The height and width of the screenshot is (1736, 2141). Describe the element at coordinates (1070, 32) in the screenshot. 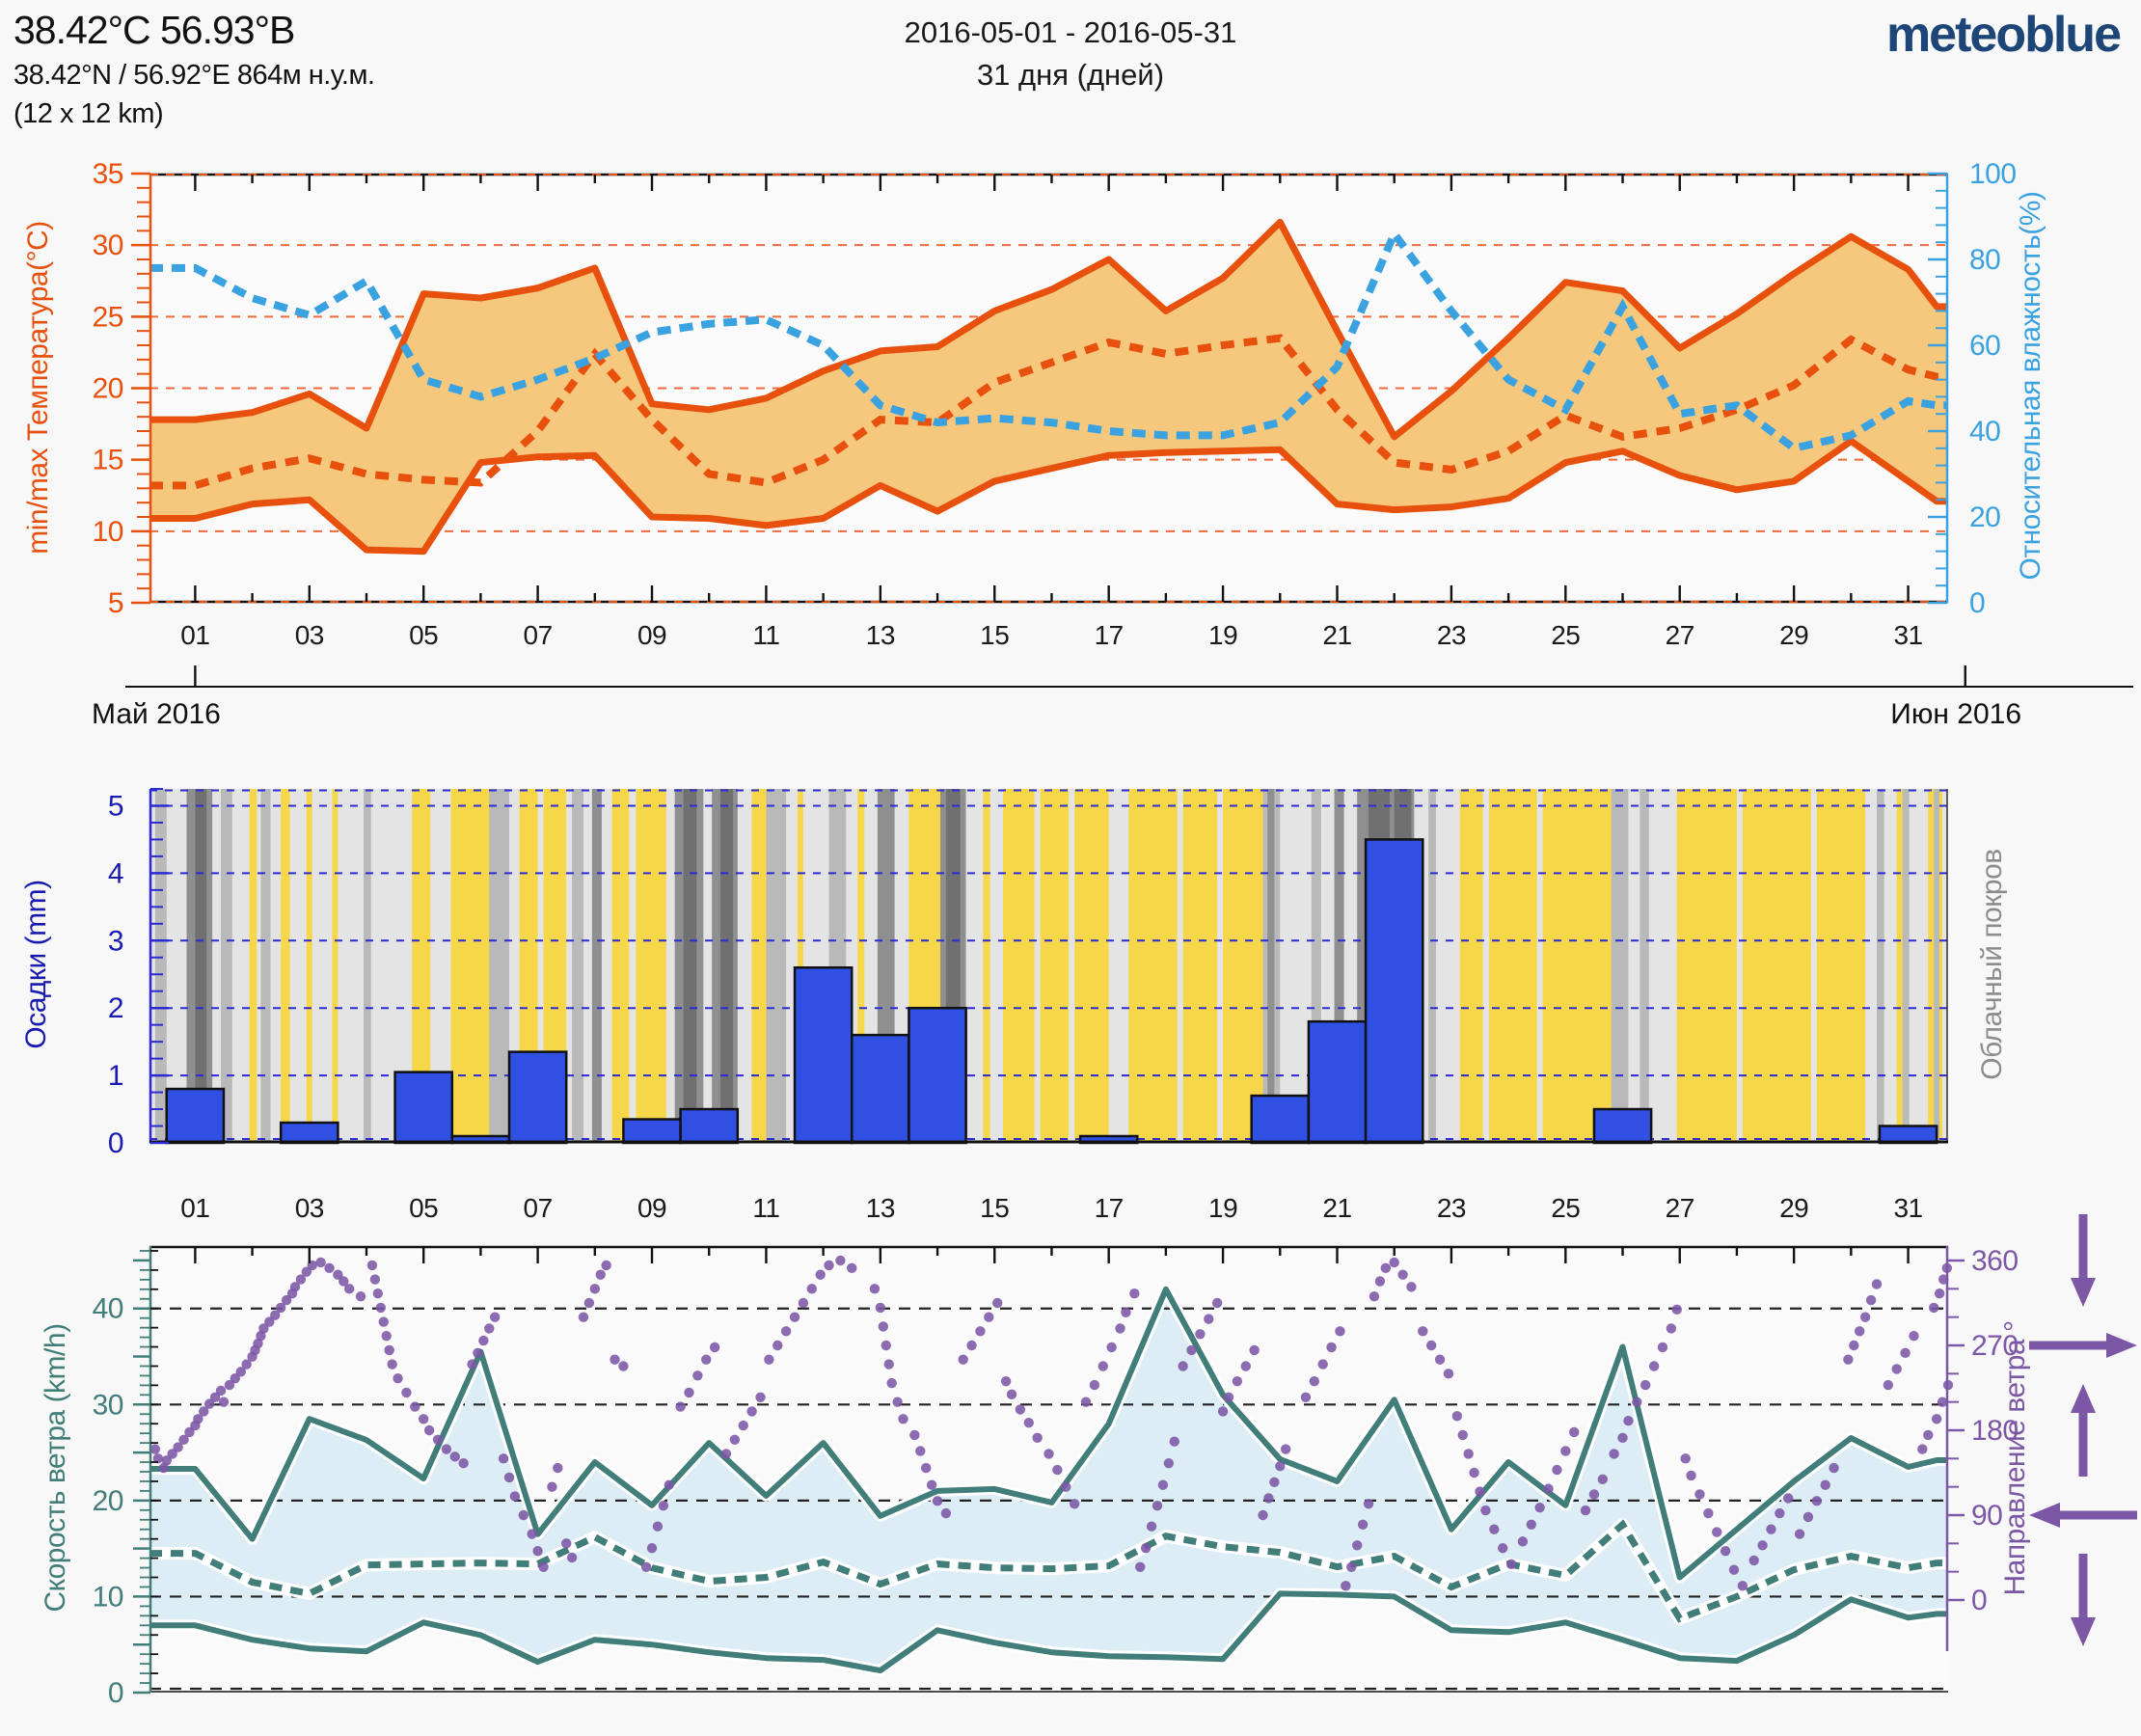

I see `date-range: 2016-05-01 - 2016-05-31` at that location.